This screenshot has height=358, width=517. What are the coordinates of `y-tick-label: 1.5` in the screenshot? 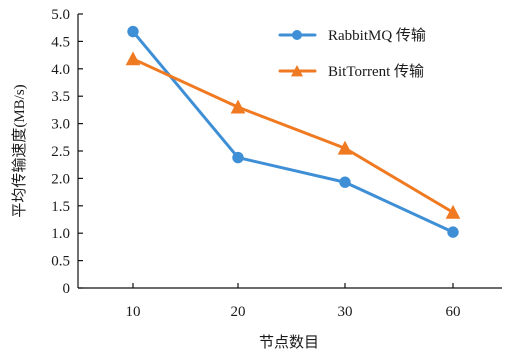 It's located at (60, 207).